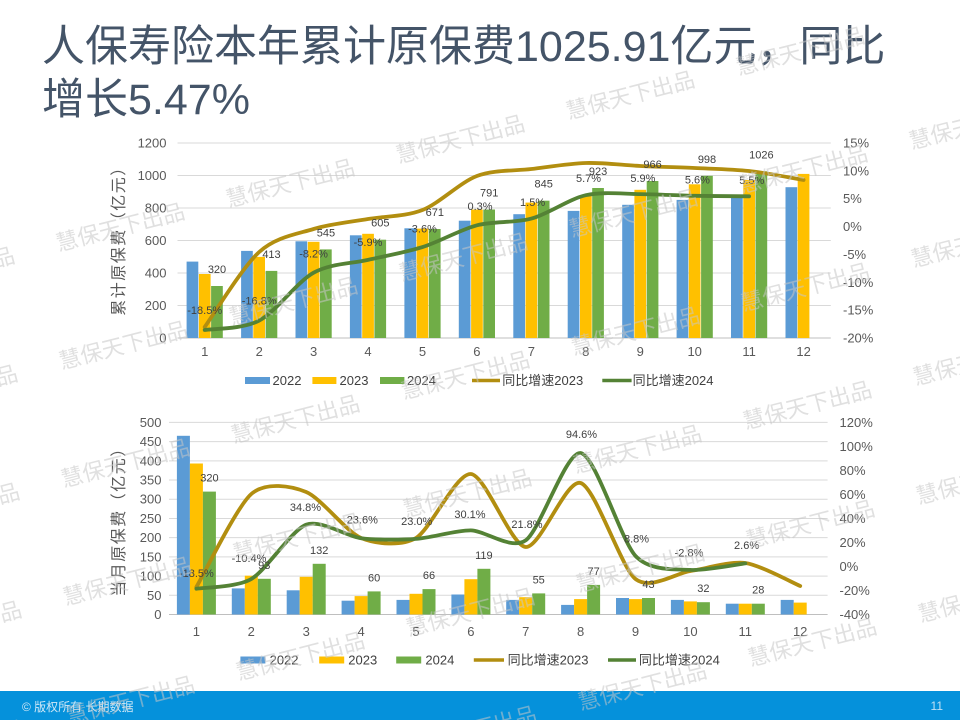 This screenshot has height=720, width=960. I want to click on svg-text: -8.2%, so click(313, 255).